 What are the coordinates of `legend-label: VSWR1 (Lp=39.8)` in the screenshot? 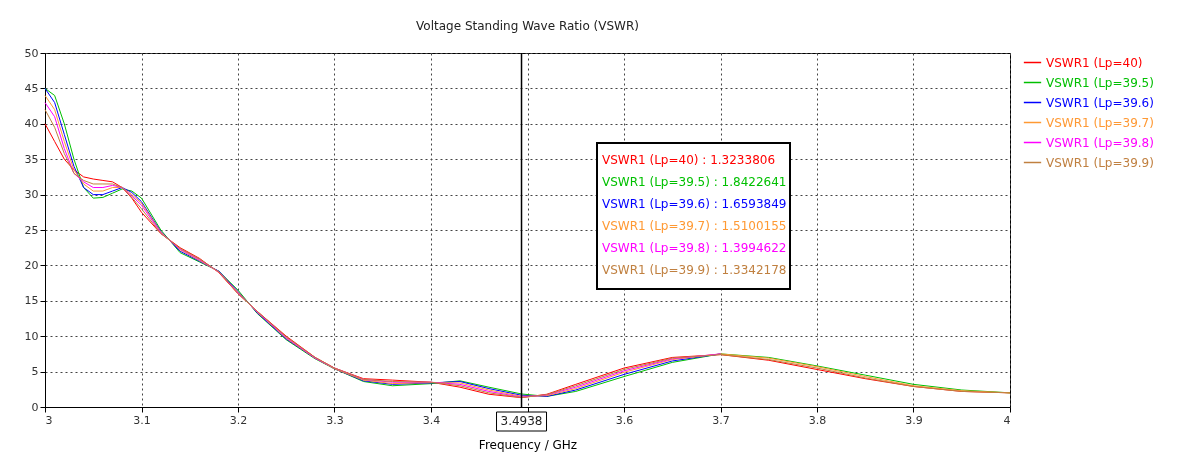 It's located at (1100, 142).